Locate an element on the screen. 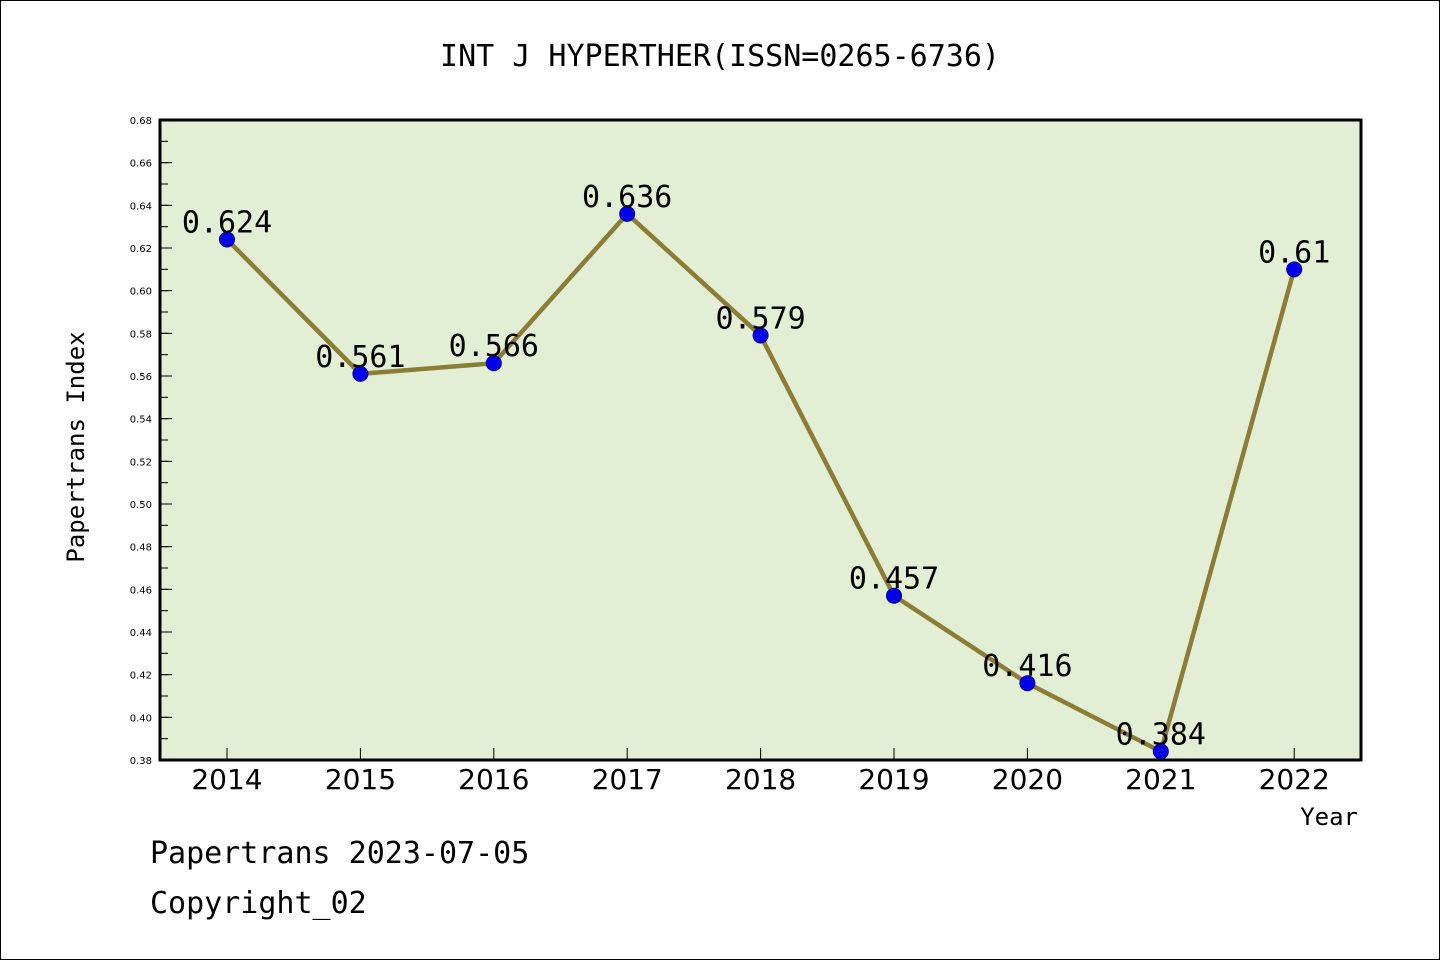 This screenshot has height=960, width=1440. y-tick-label: 0.60 is located at coordinates (141, 292).